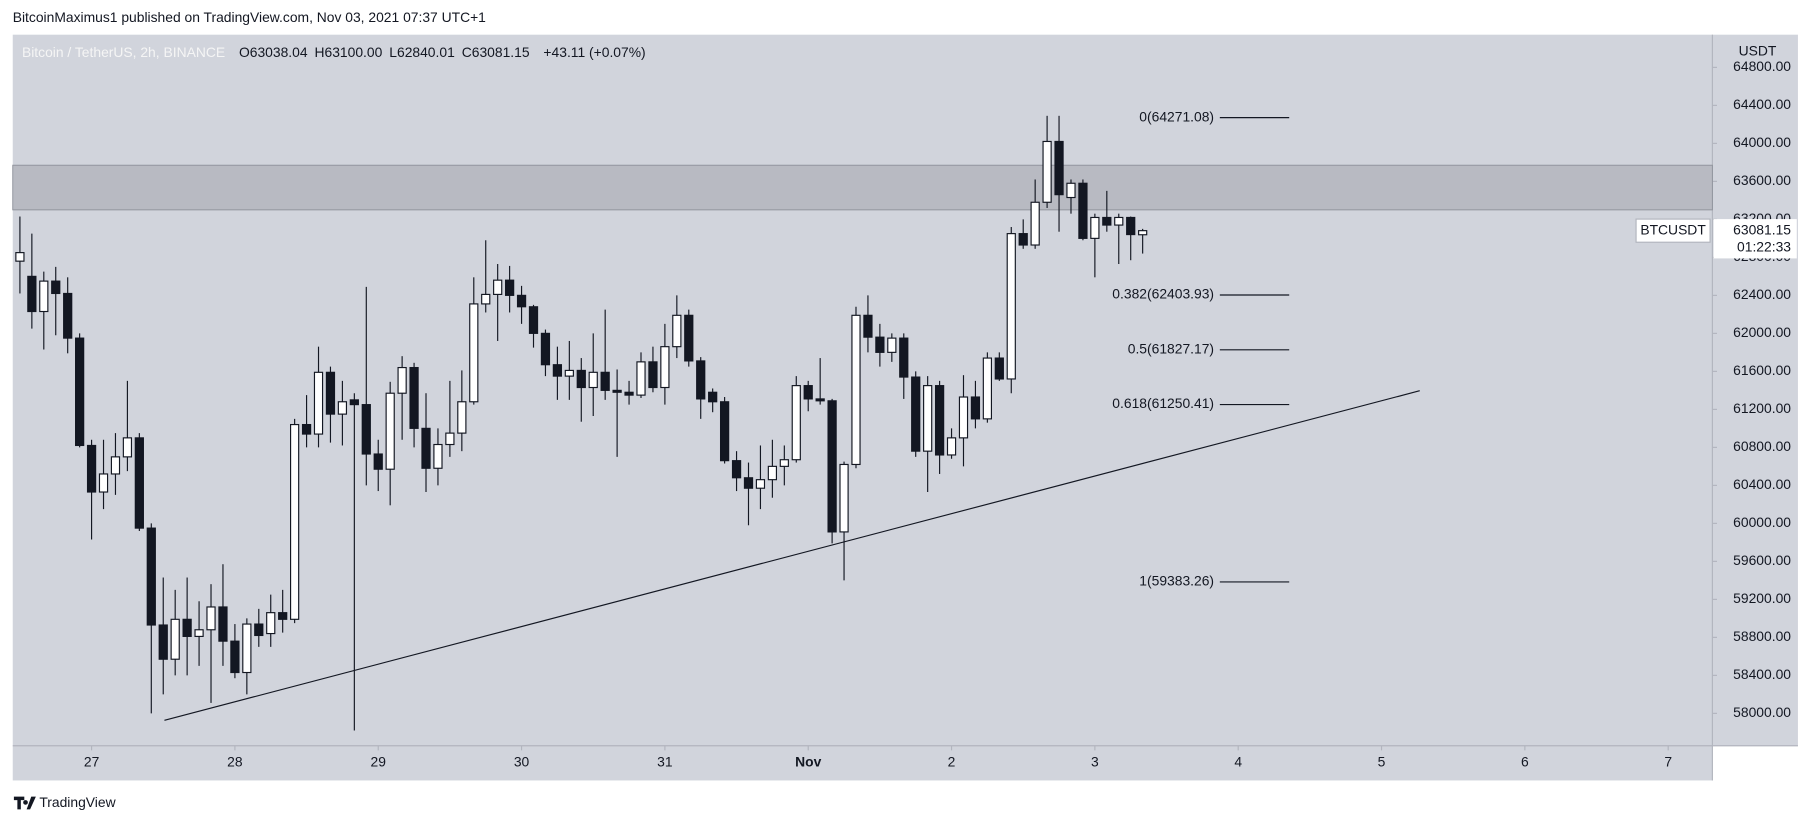  Describe the element at coordinates (1762, 370) in the screenshot. I see `y-tick-label: 61600.00` at that location.